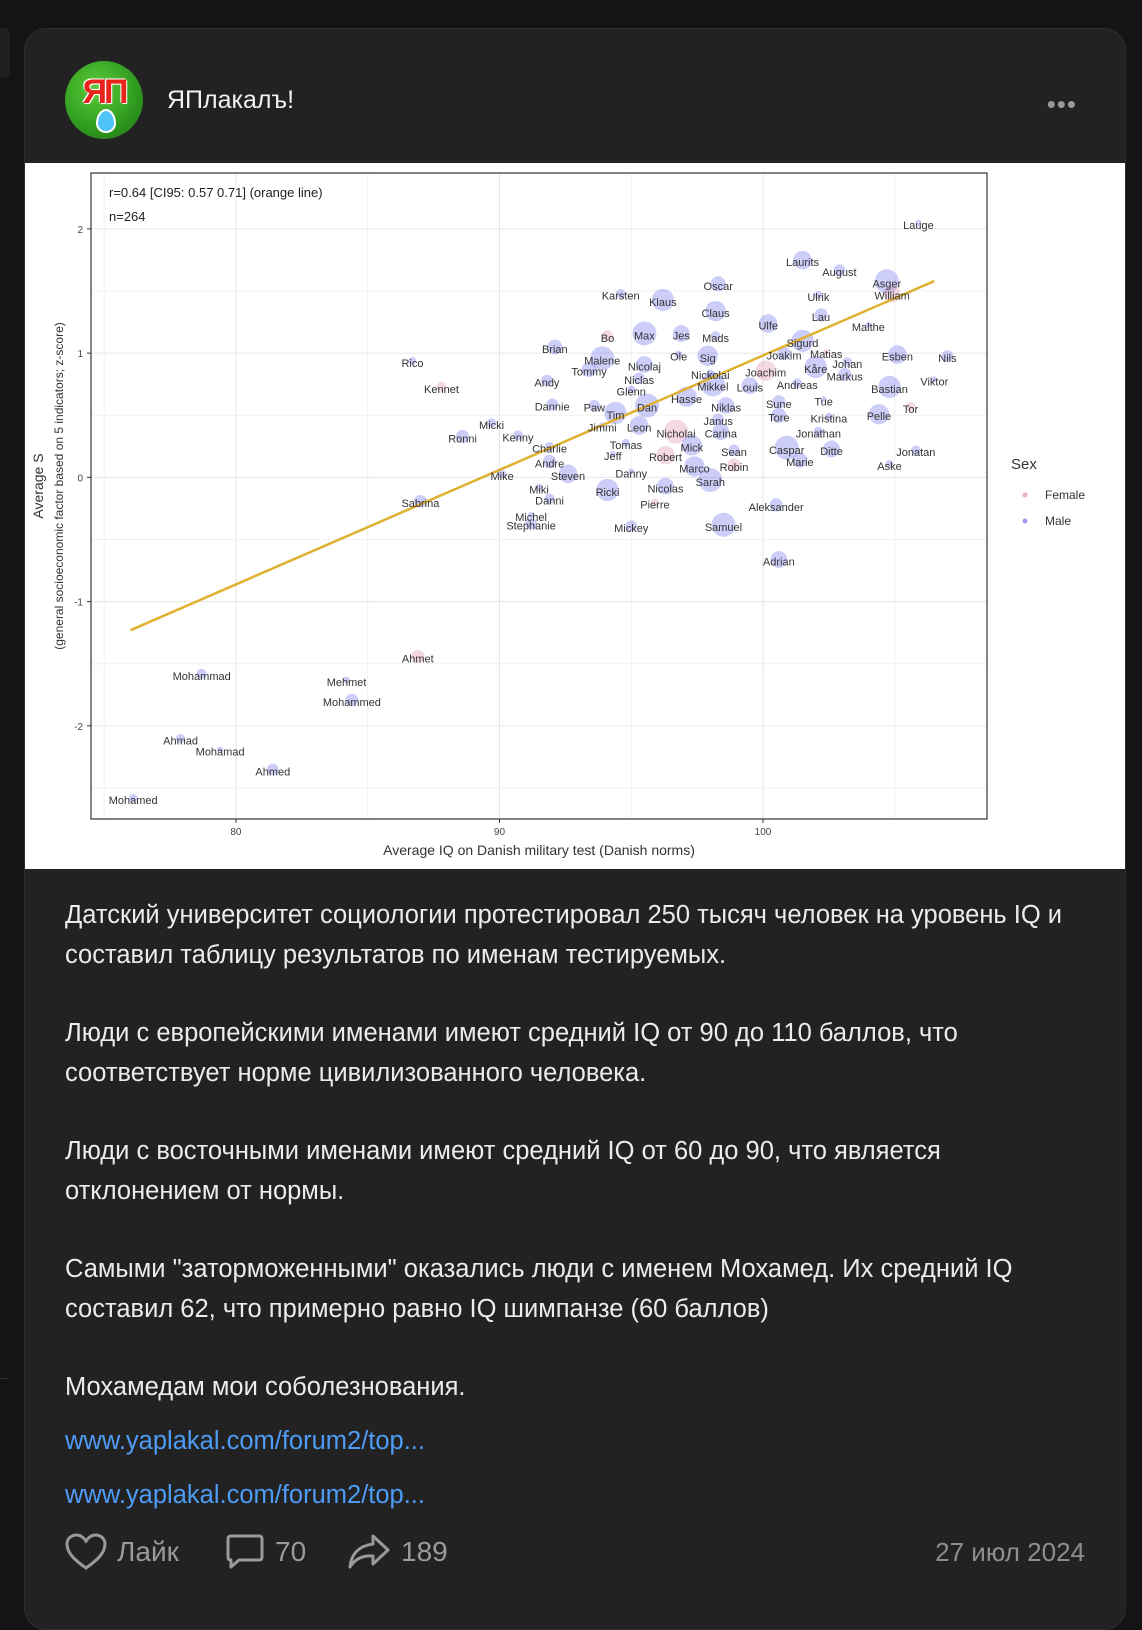  Describe the element at coordinates (647, 409) in the screenshot. I see `point-label: Dan` at that location.